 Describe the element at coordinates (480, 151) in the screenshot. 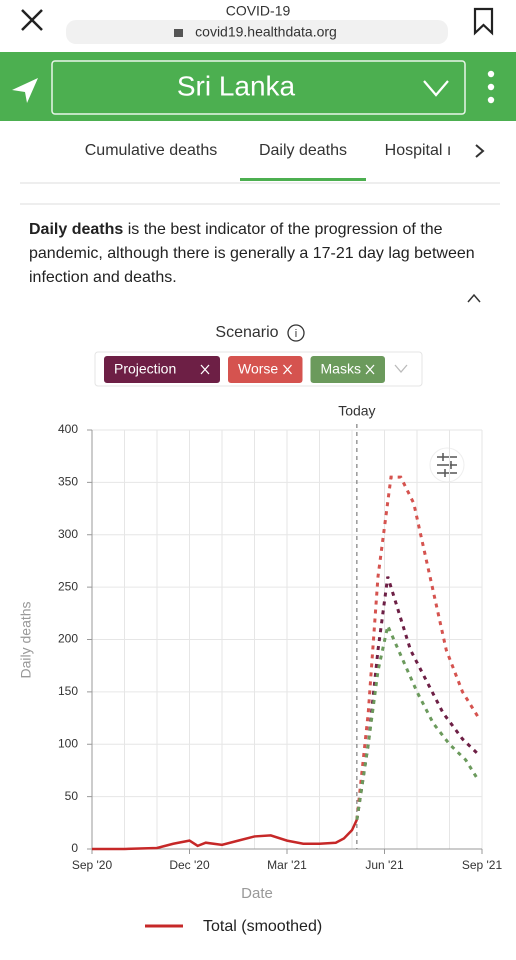

I see `tabs-next` at that location.